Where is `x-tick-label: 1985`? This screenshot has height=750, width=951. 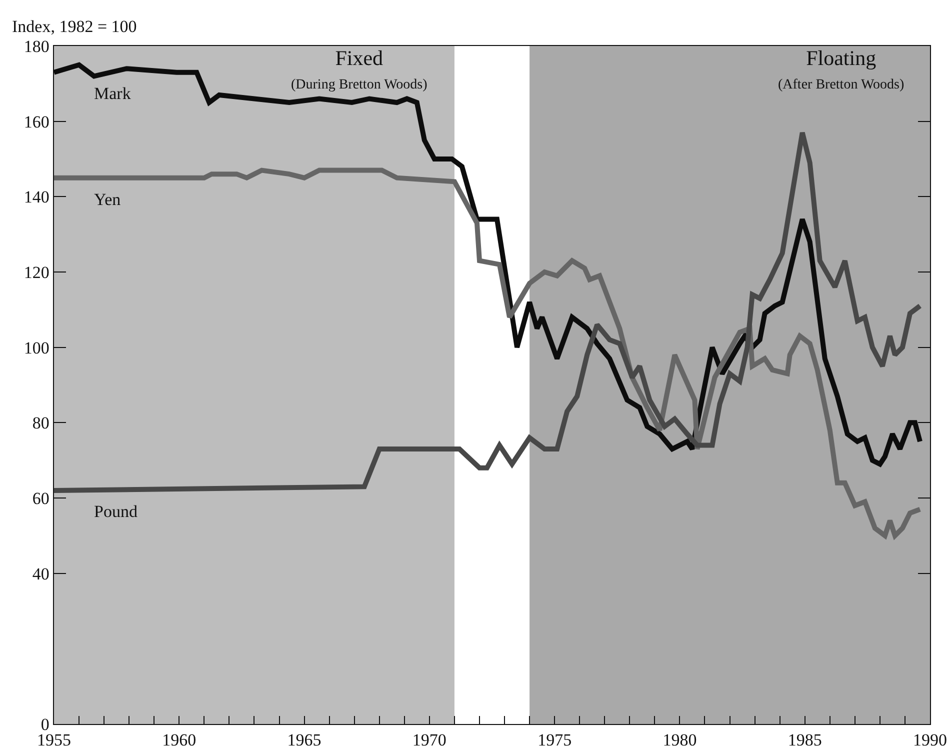
x-tick-label: 1985 is located at coordinates (805, 740).